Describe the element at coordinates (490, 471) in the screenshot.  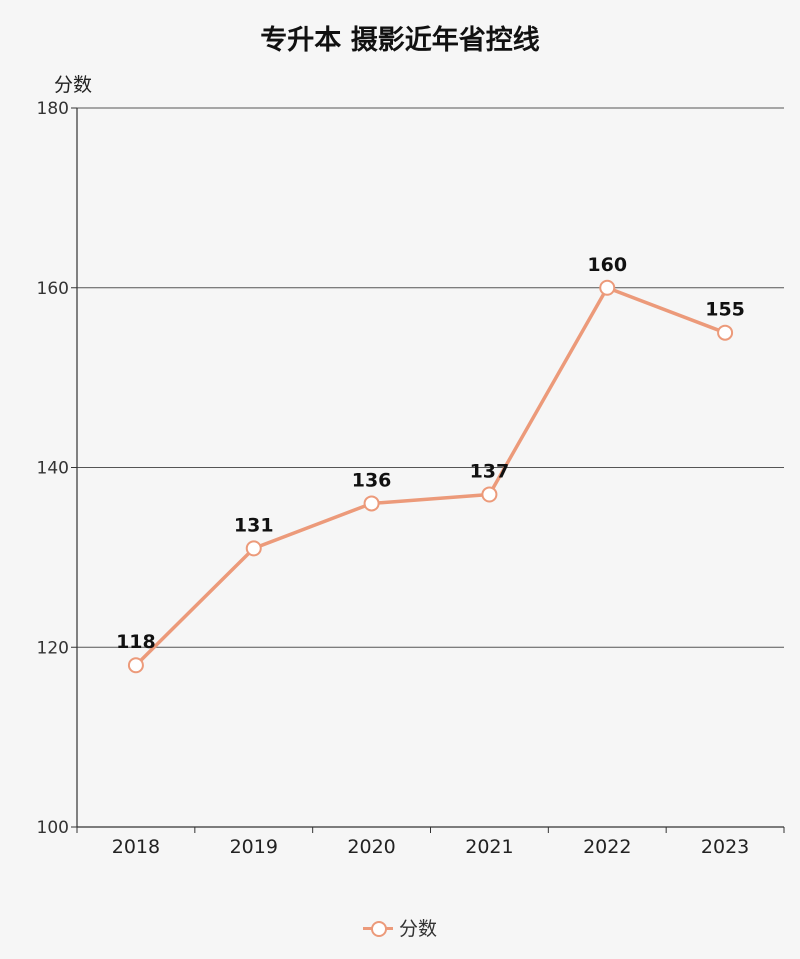
I see `data-label: 137` at that location.